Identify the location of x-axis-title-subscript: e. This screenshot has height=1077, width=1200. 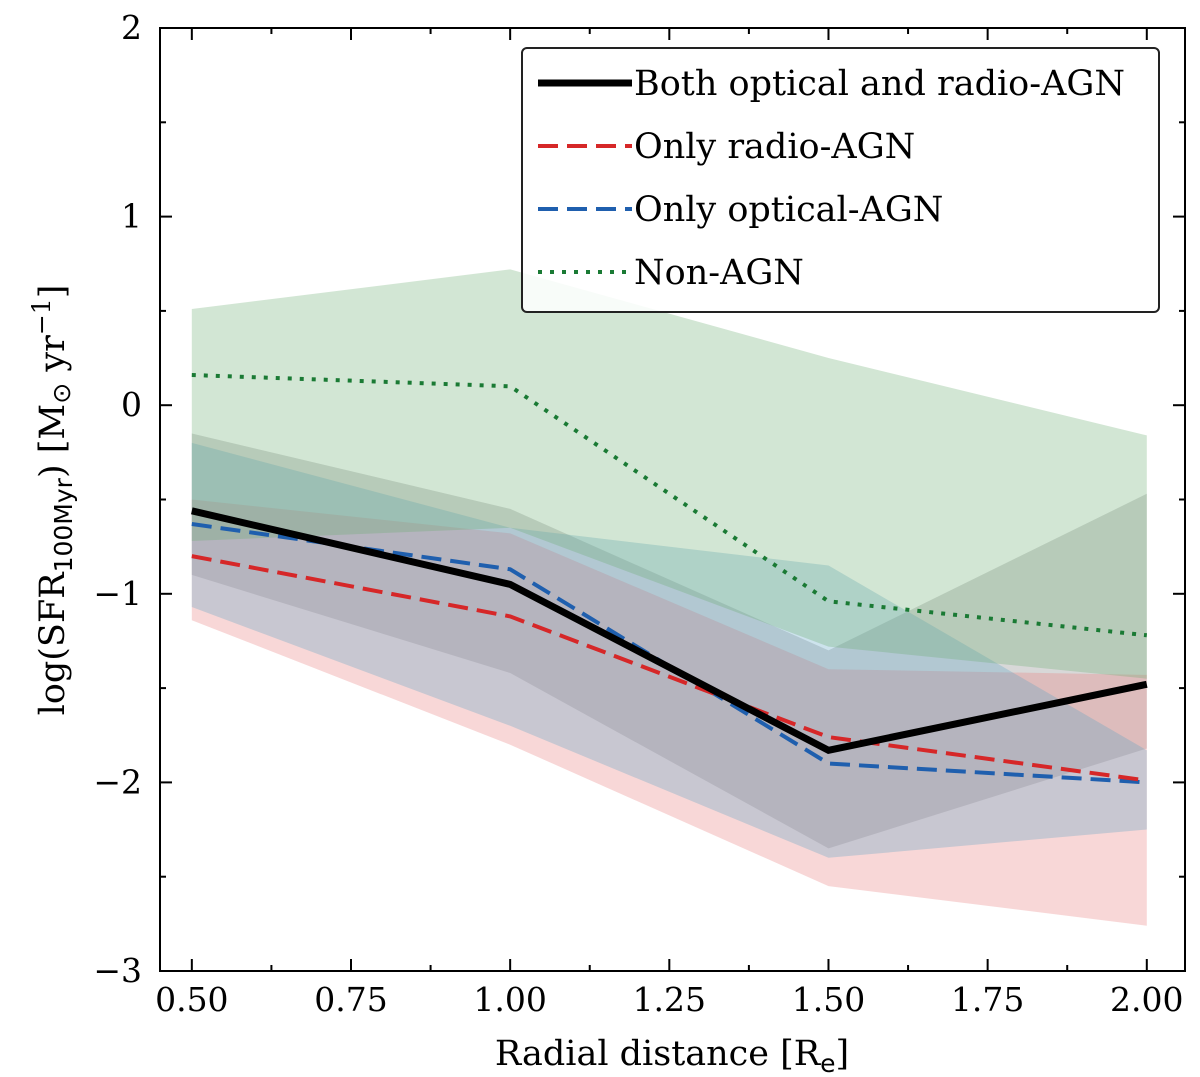
(827, 1063).